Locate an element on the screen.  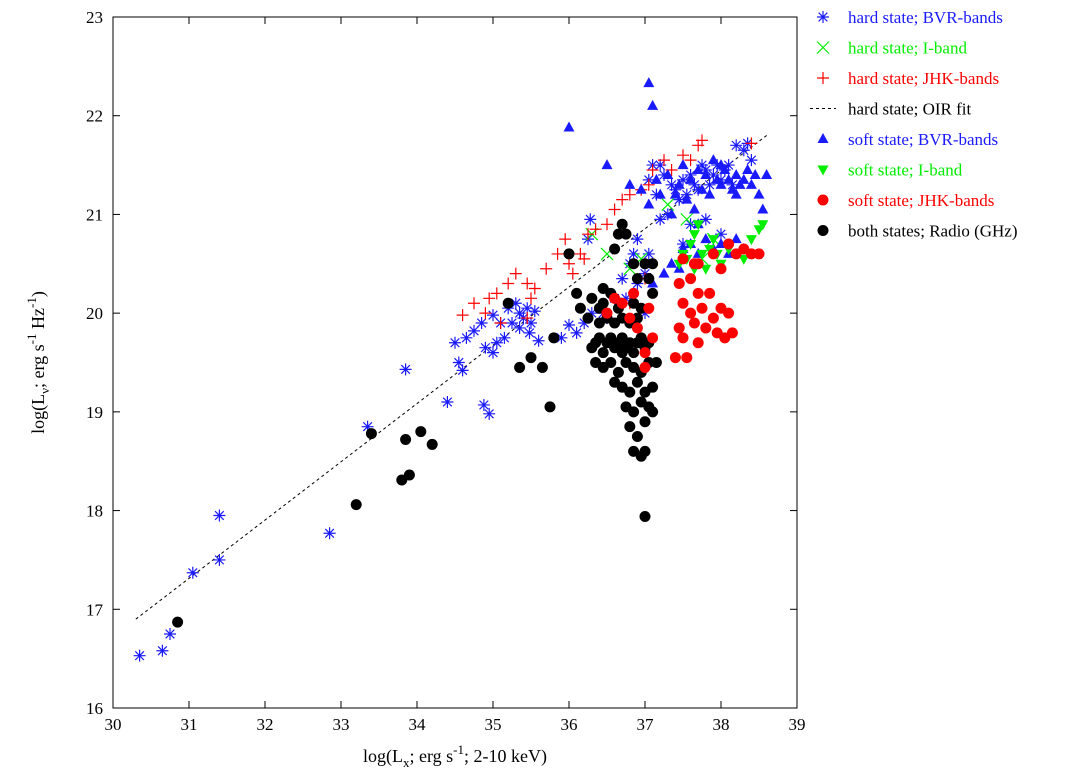
legend-label: hard state; I-band is located at coordinates (907, 48).